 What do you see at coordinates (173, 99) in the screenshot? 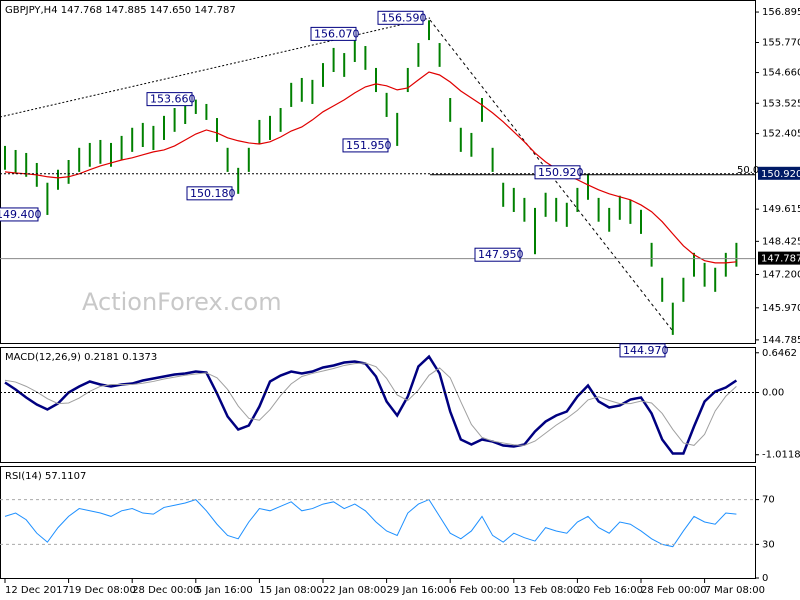
I see `annotation-label: 153.660` at bounding box center [173, 99].